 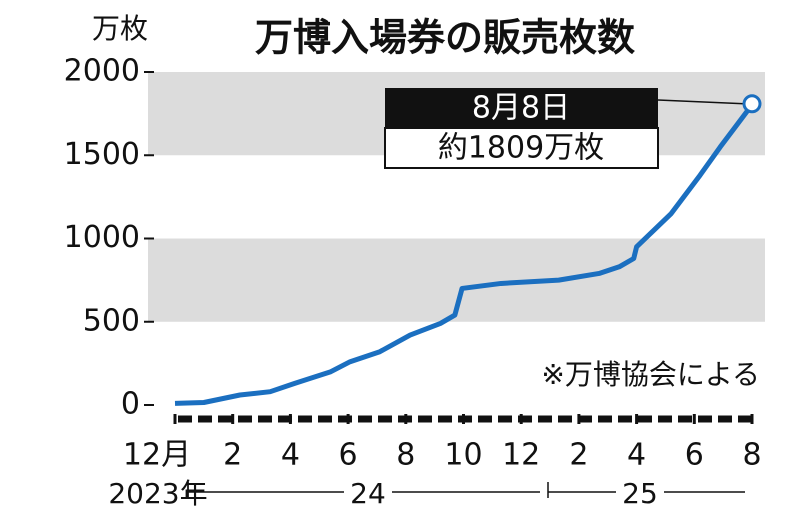 What do you see at coordinates (130, 404) in the screenshot?
I see `y-tick-label: 0` at bounding box center [130, 404].